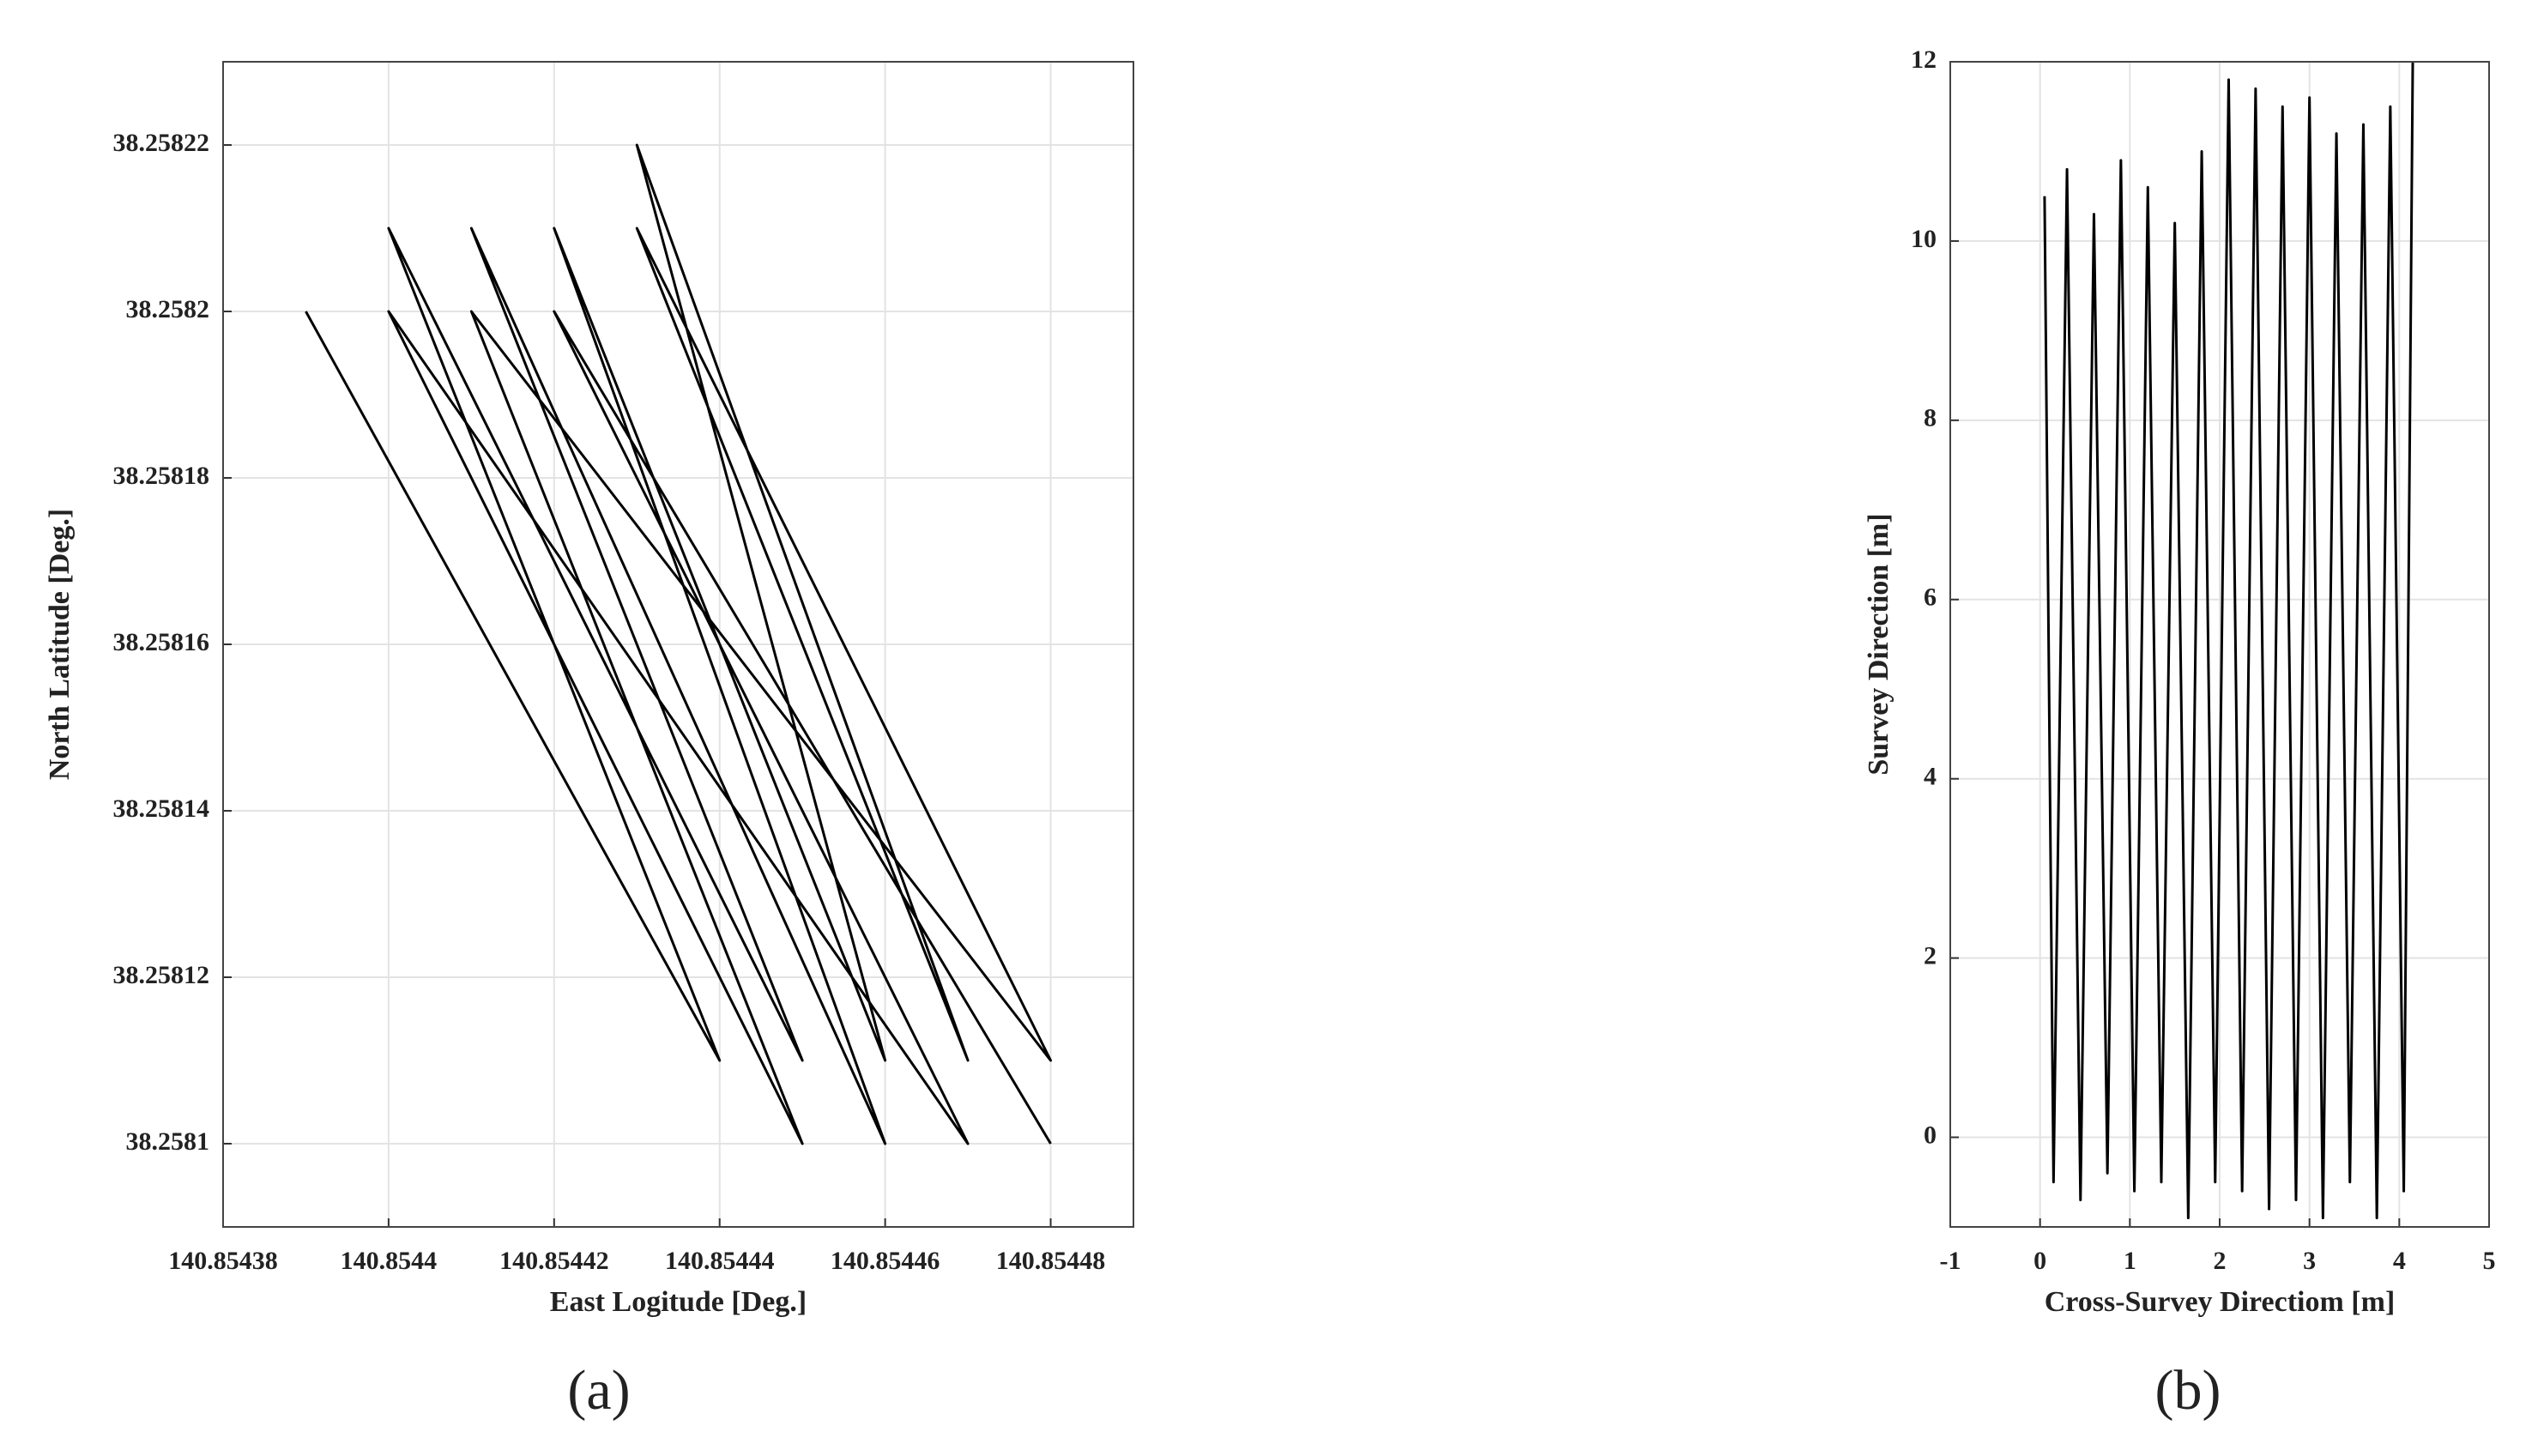 This screenshot has height=1456, width=2538. I want to click on x-tick-label: 5, so click(2490, 1261).